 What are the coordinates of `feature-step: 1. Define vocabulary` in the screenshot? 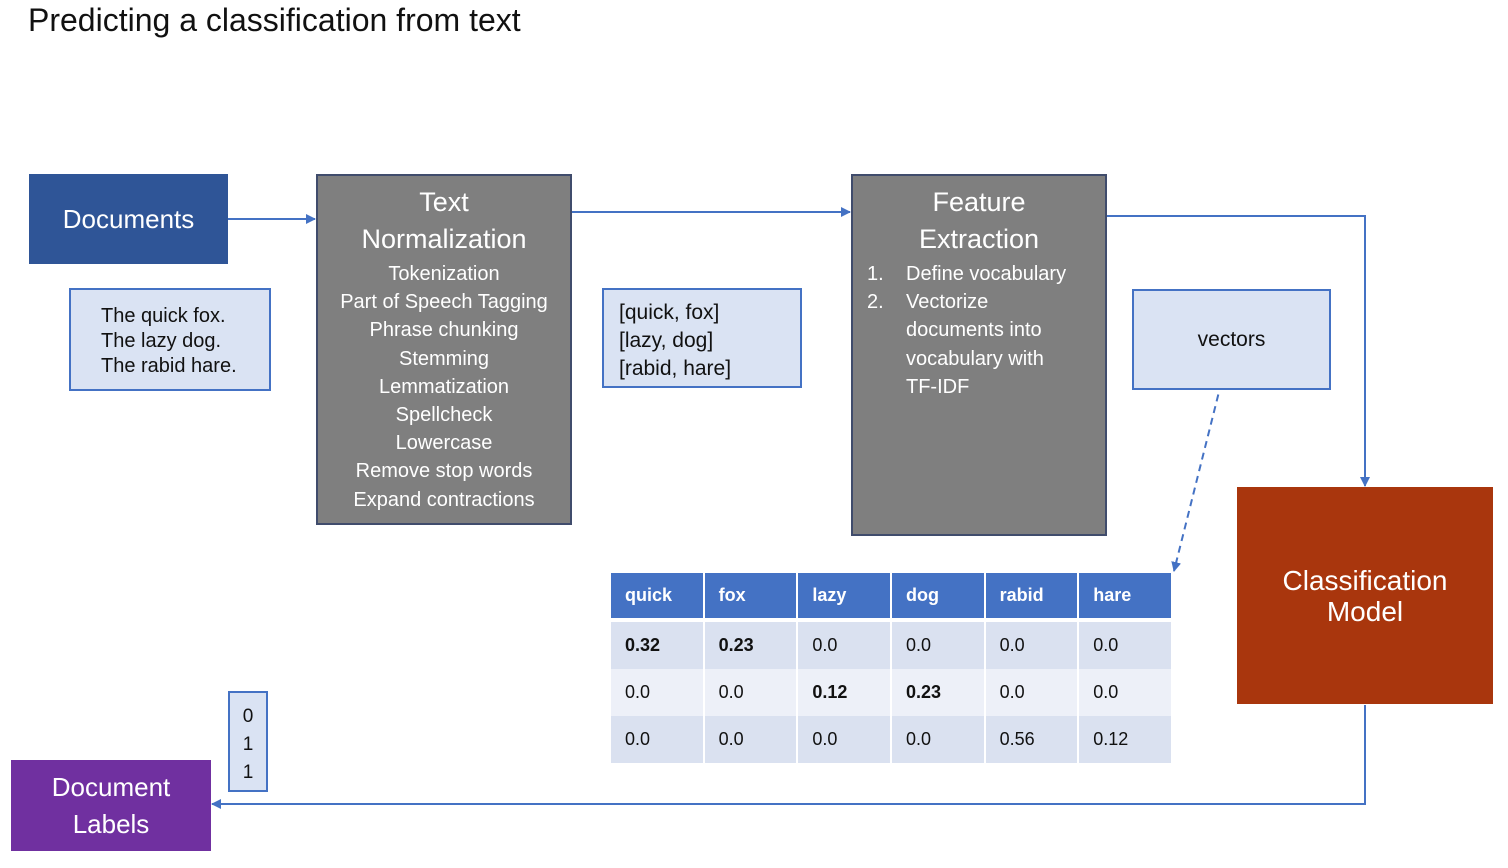 It's located at (986, 274).